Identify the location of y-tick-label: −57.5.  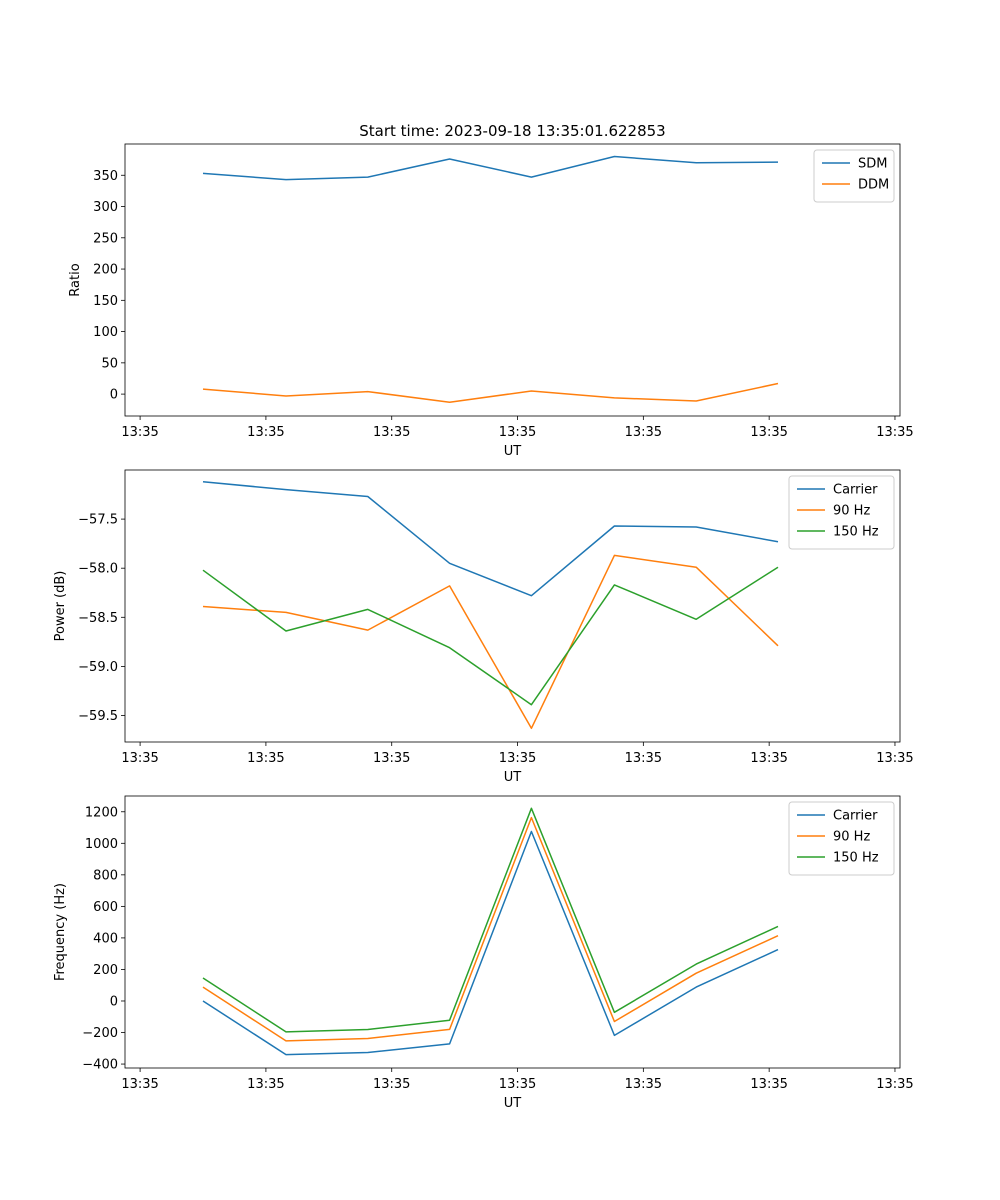
(98, 520).